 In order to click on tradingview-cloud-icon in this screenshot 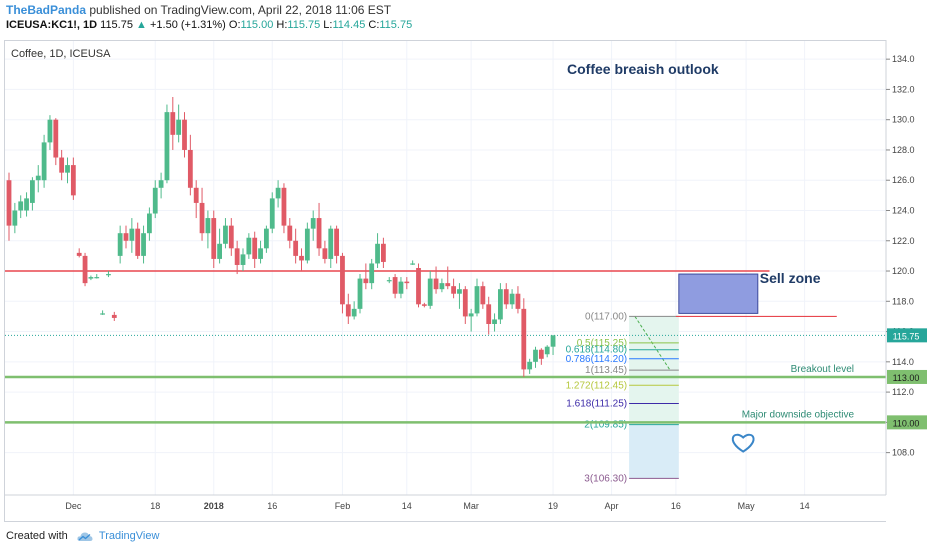, I will do `click(85, 536)`.